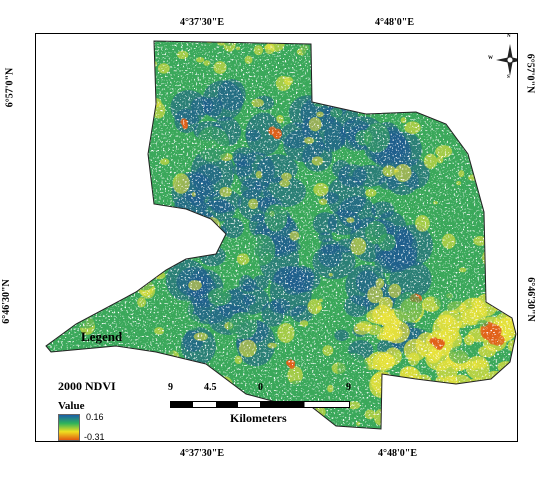 The width and height of the screenshot is (548, 481). I want to click on scale-bar: 9 4.5 0 9 Kilometers, so click(259, 403).